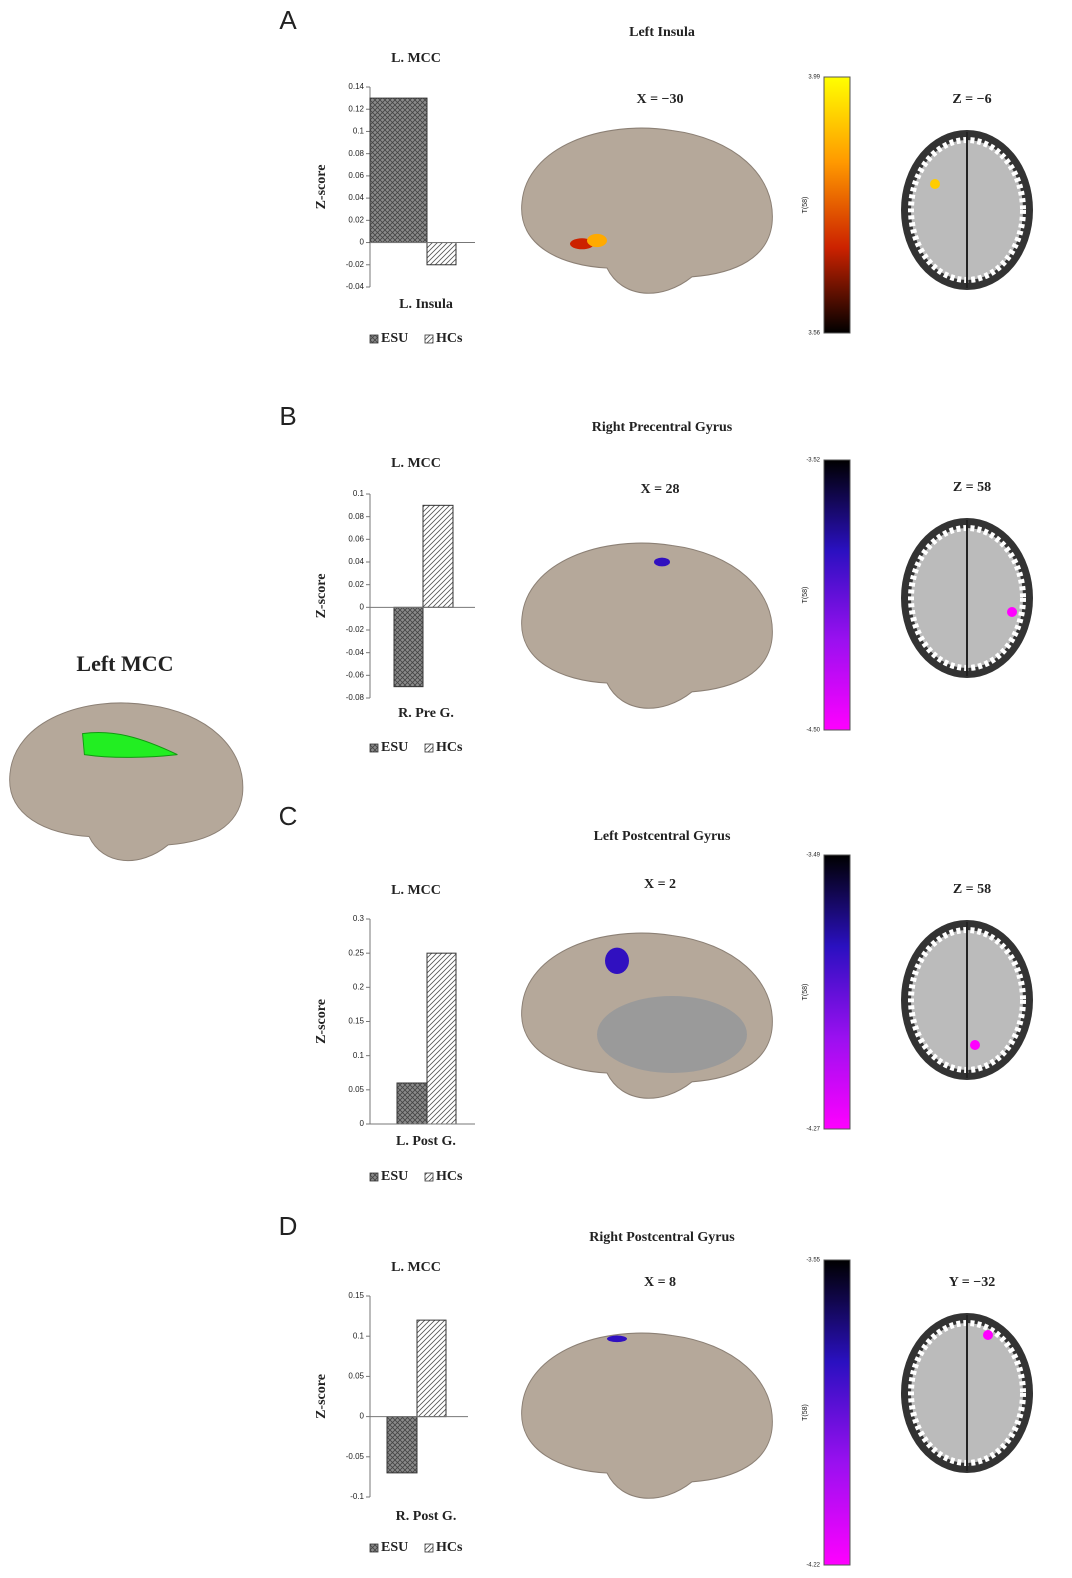 Image resolution: width=1072 pixels, height=1578 pixels. Describe the element at coordinates (813, 1130) in the screenshot. I see `colorbar-min: -4.27` at that location.